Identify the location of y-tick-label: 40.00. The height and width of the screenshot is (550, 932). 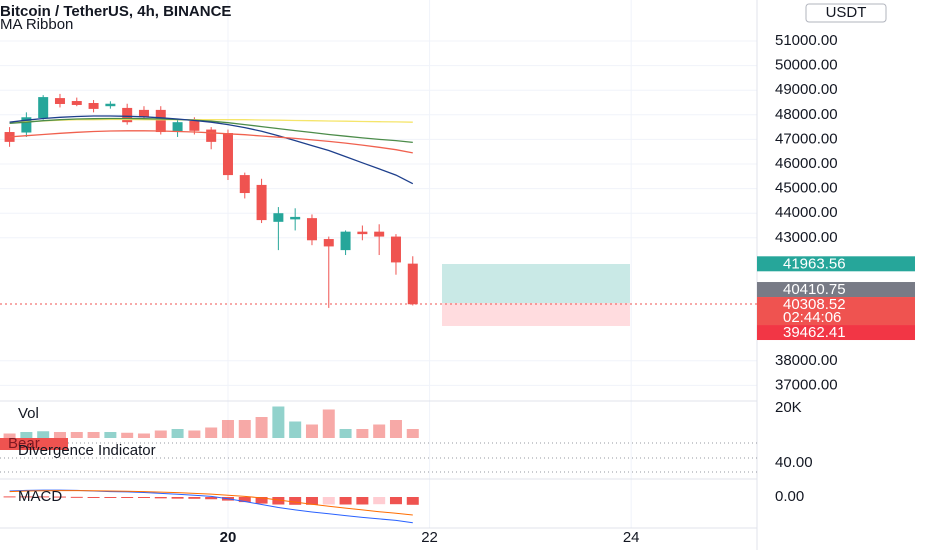
(794, 462).